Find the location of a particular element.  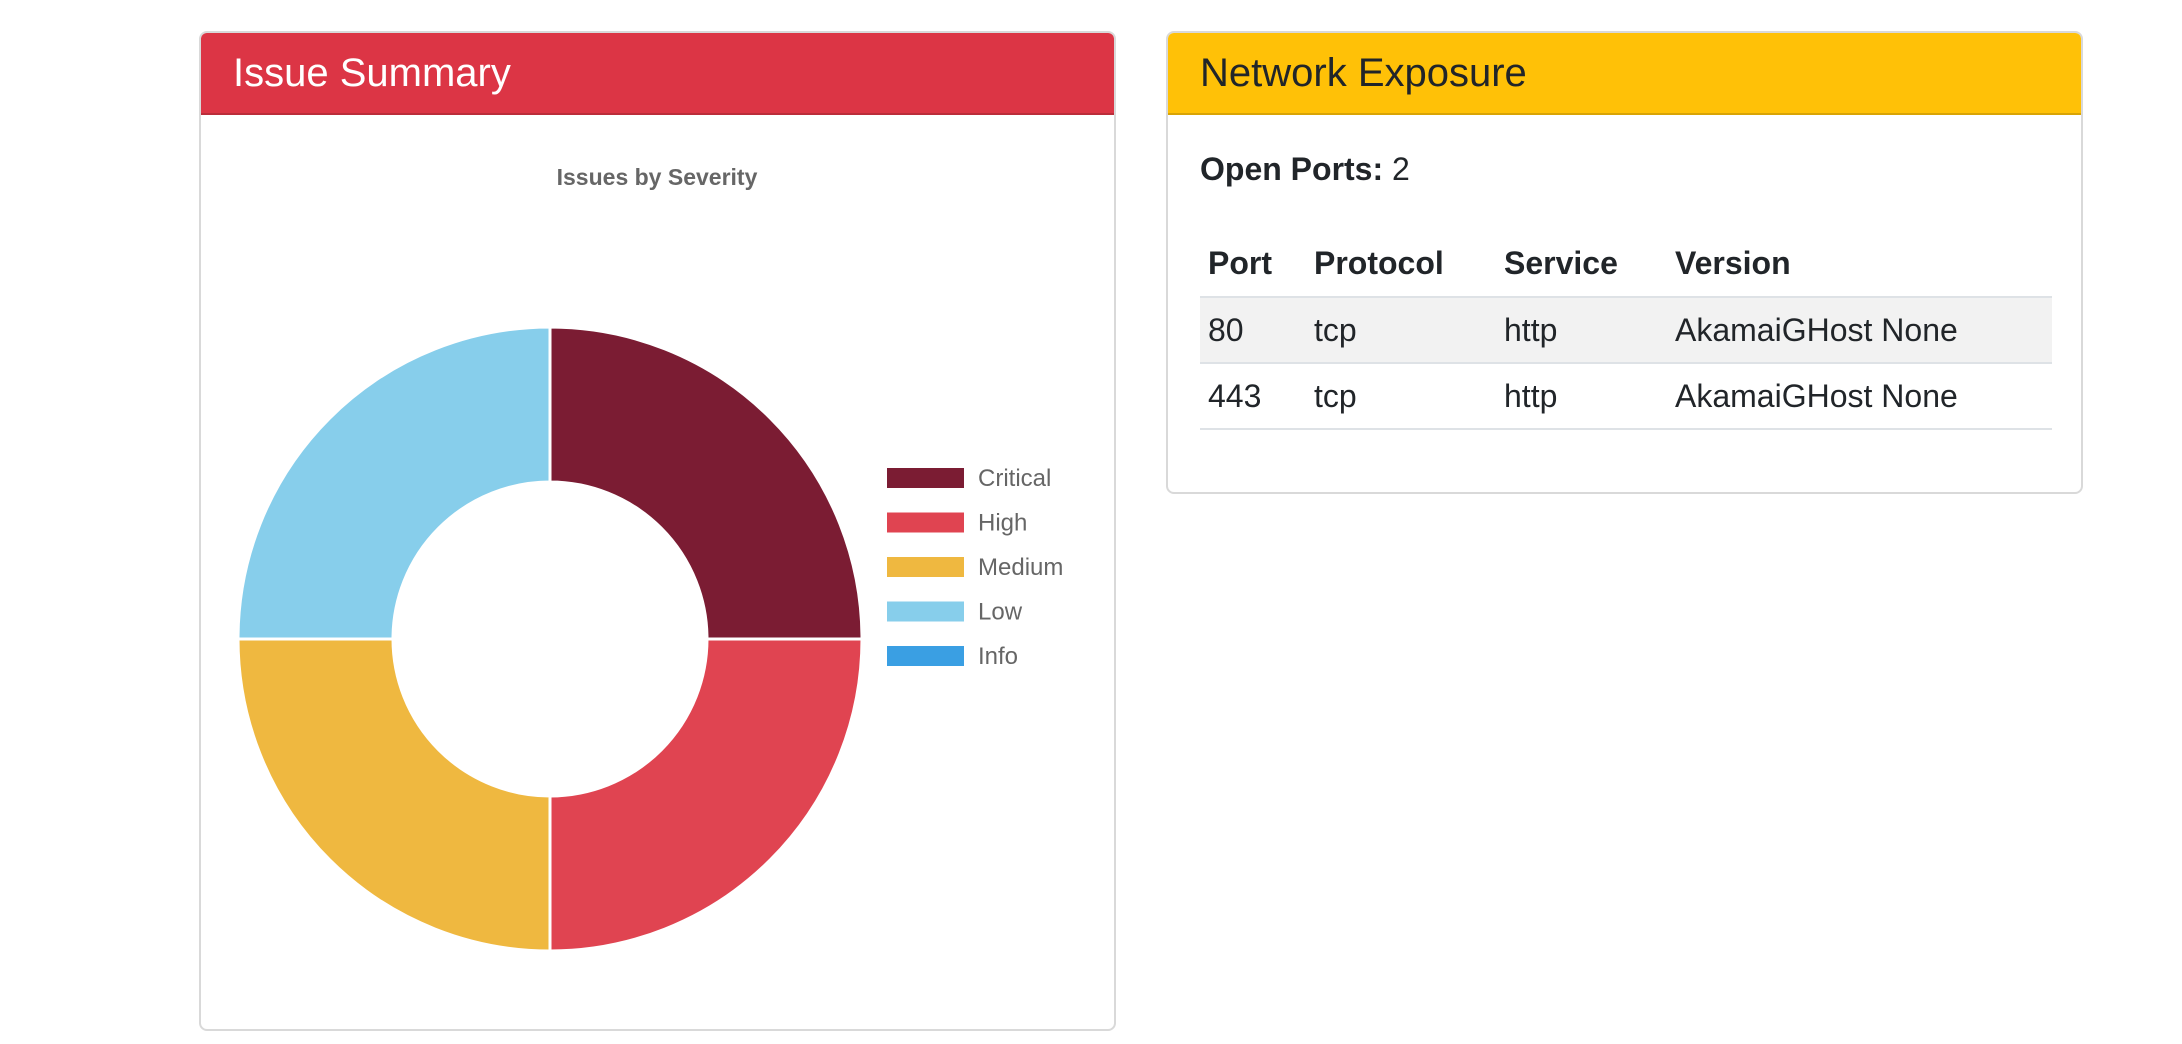

chart-legend: Critical High Medium Low Info is located at coordinates (975, 567).